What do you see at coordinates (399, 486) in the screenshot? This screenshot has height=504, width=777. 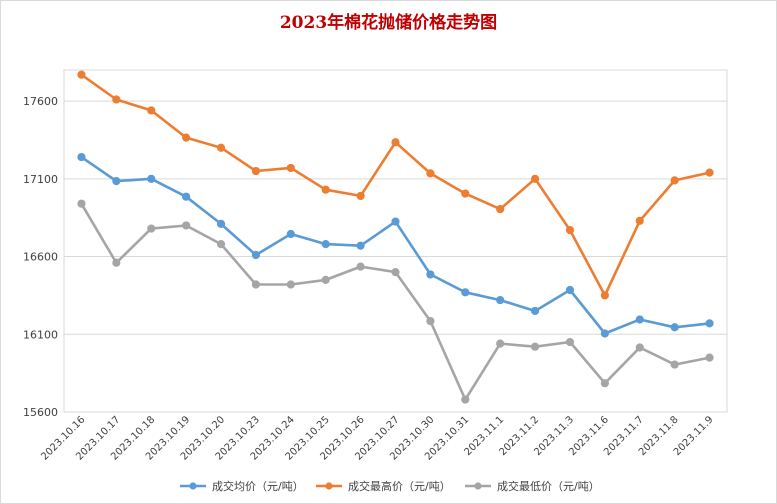 I see `legend-label: 成交最高价（元/吨）` at bounding box center [399, 486].